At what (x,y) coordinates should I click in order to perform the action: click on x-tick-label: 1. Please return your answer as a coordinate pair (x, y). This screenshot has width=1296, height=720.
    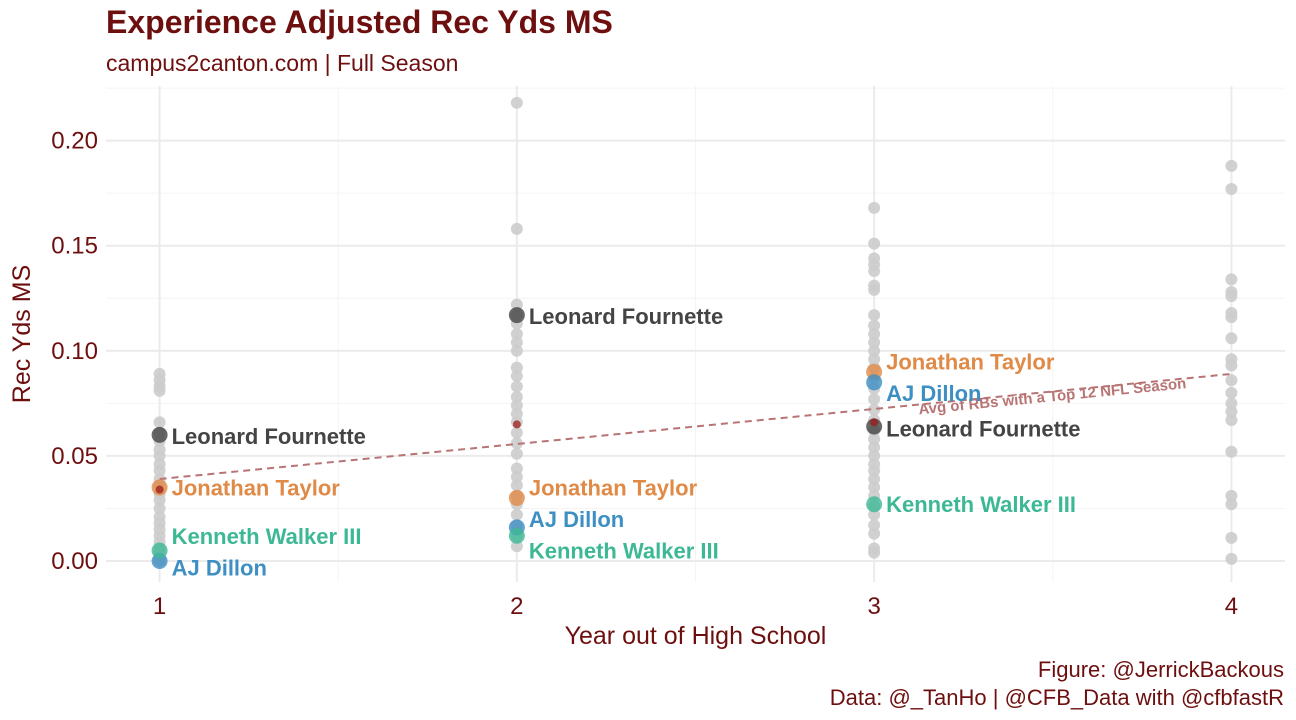
    Looking at the image, I should click on (159, 606).